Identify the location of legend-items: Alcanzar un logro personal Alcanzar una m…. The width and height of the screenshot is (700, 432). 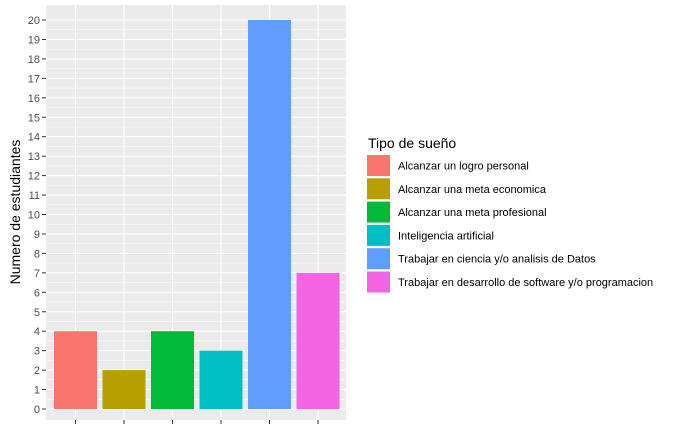
(510, 224).